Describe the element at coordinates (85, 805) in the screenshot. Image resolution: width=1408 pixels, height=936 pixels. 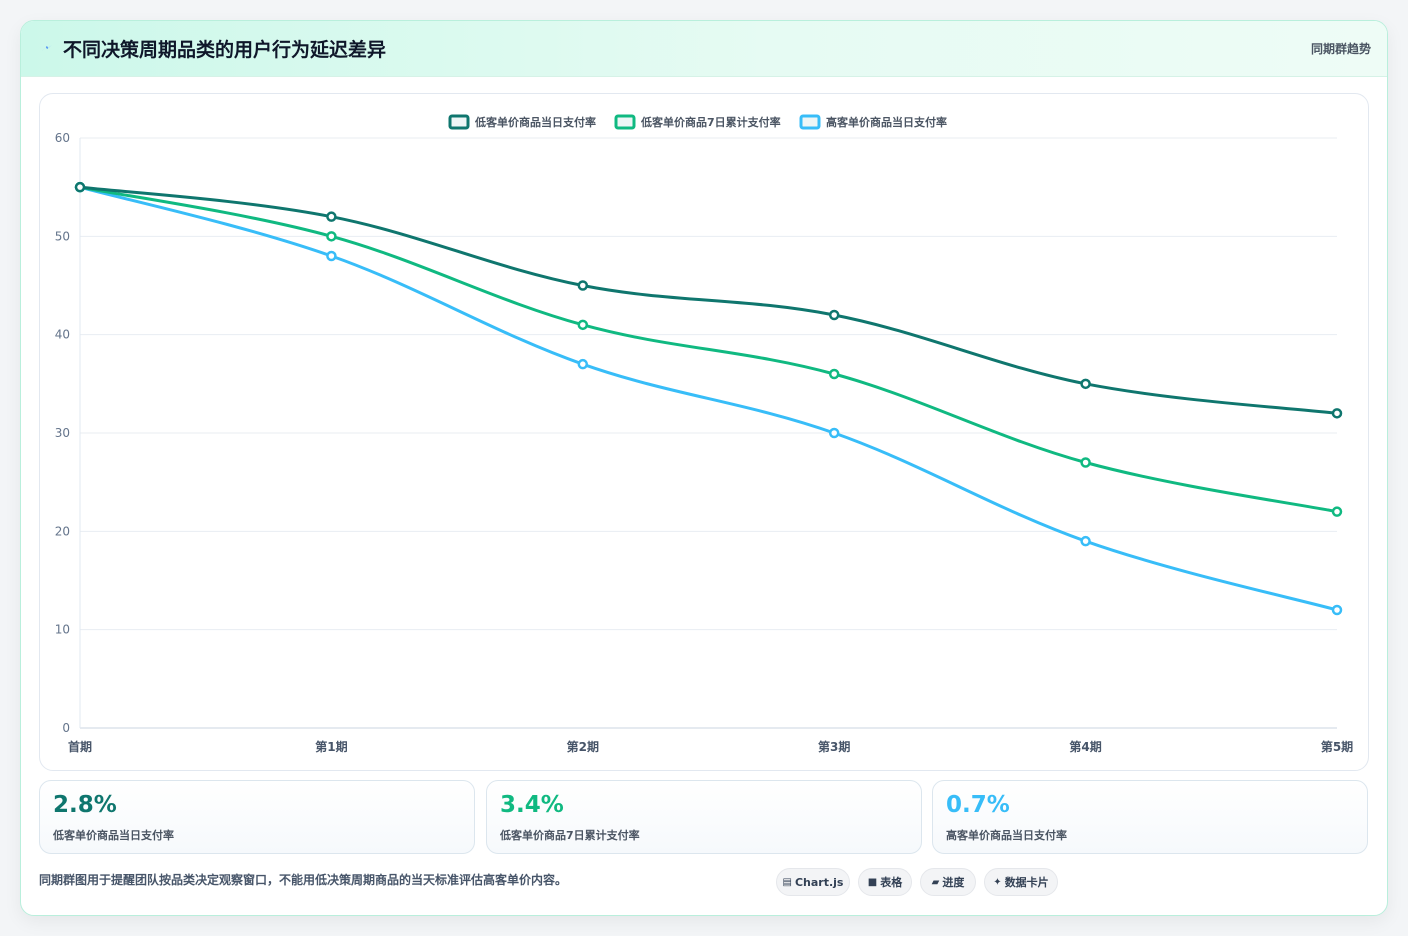
I see `stat-value: 2.8%` at that location.